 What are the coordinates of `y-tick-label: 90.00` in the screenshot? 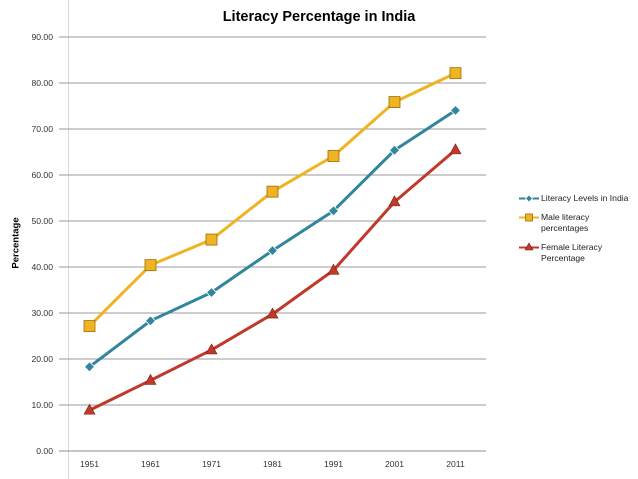 It's located at (42, 37).